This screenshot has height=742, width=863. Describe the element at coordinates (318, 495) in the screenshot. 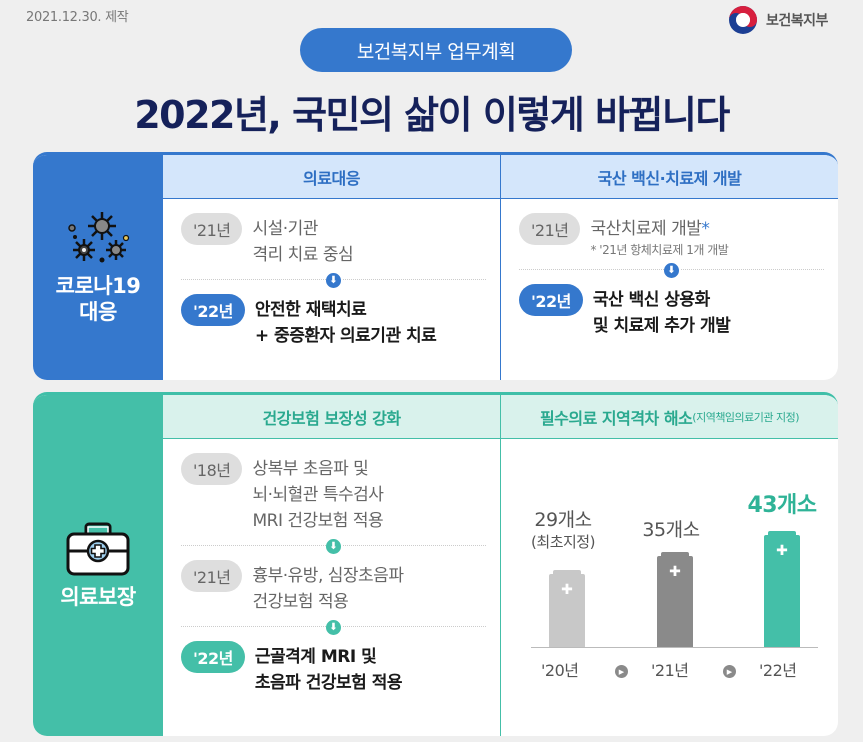

I see `text-line: 뇌·뇌혈관 특수검사` at that location.